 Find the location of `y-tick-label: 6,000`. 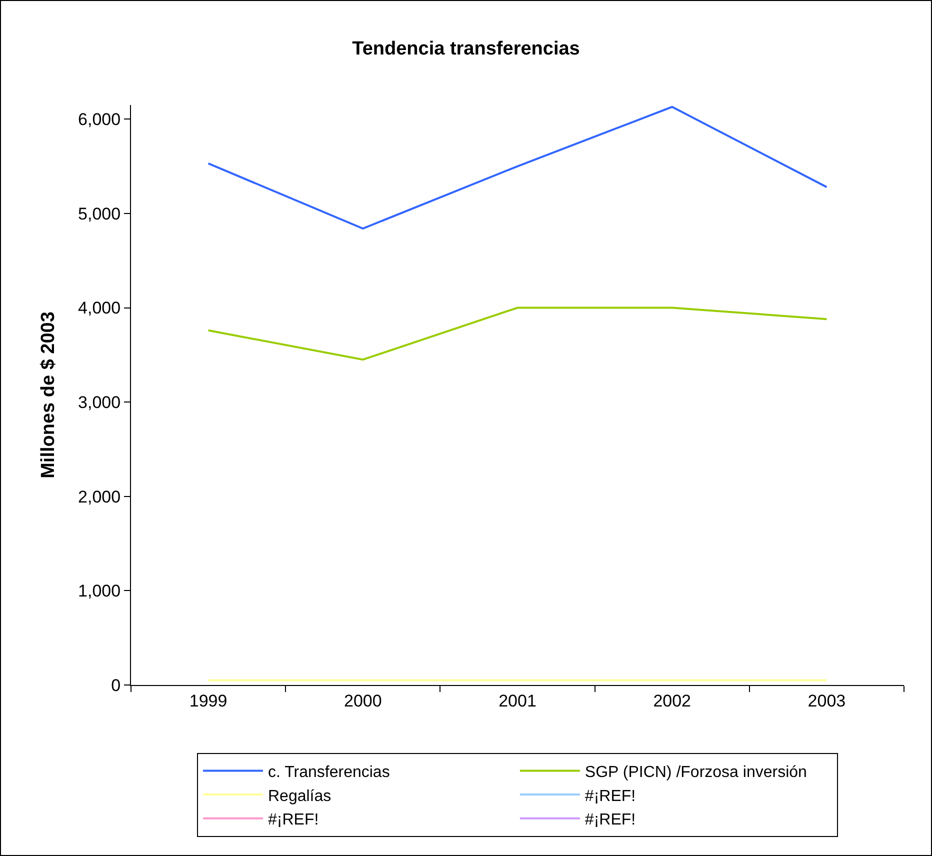

y-tick-label: 6,000 is located at coordinates (99, 120).